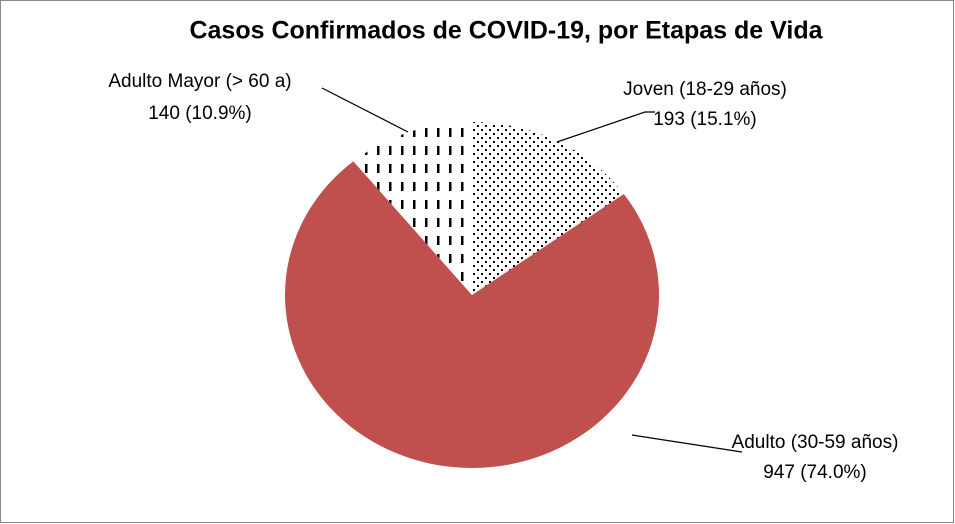 Image resolution: width=955 pixels, height=524 pixels. I want to click on slice-value-label: 140 (10.9%), so click(200, 113).